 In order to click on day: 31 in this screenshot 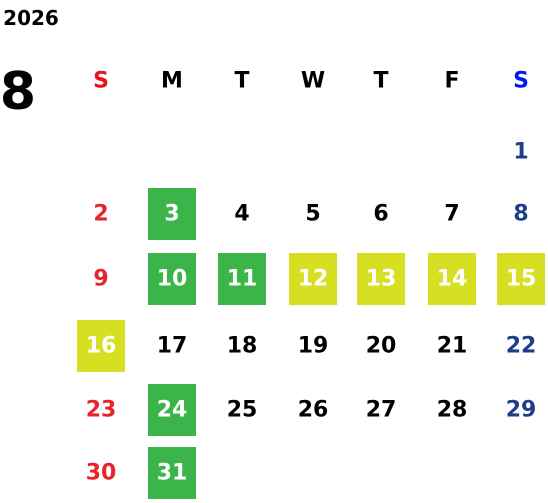, I will do `click(172, 473)`.